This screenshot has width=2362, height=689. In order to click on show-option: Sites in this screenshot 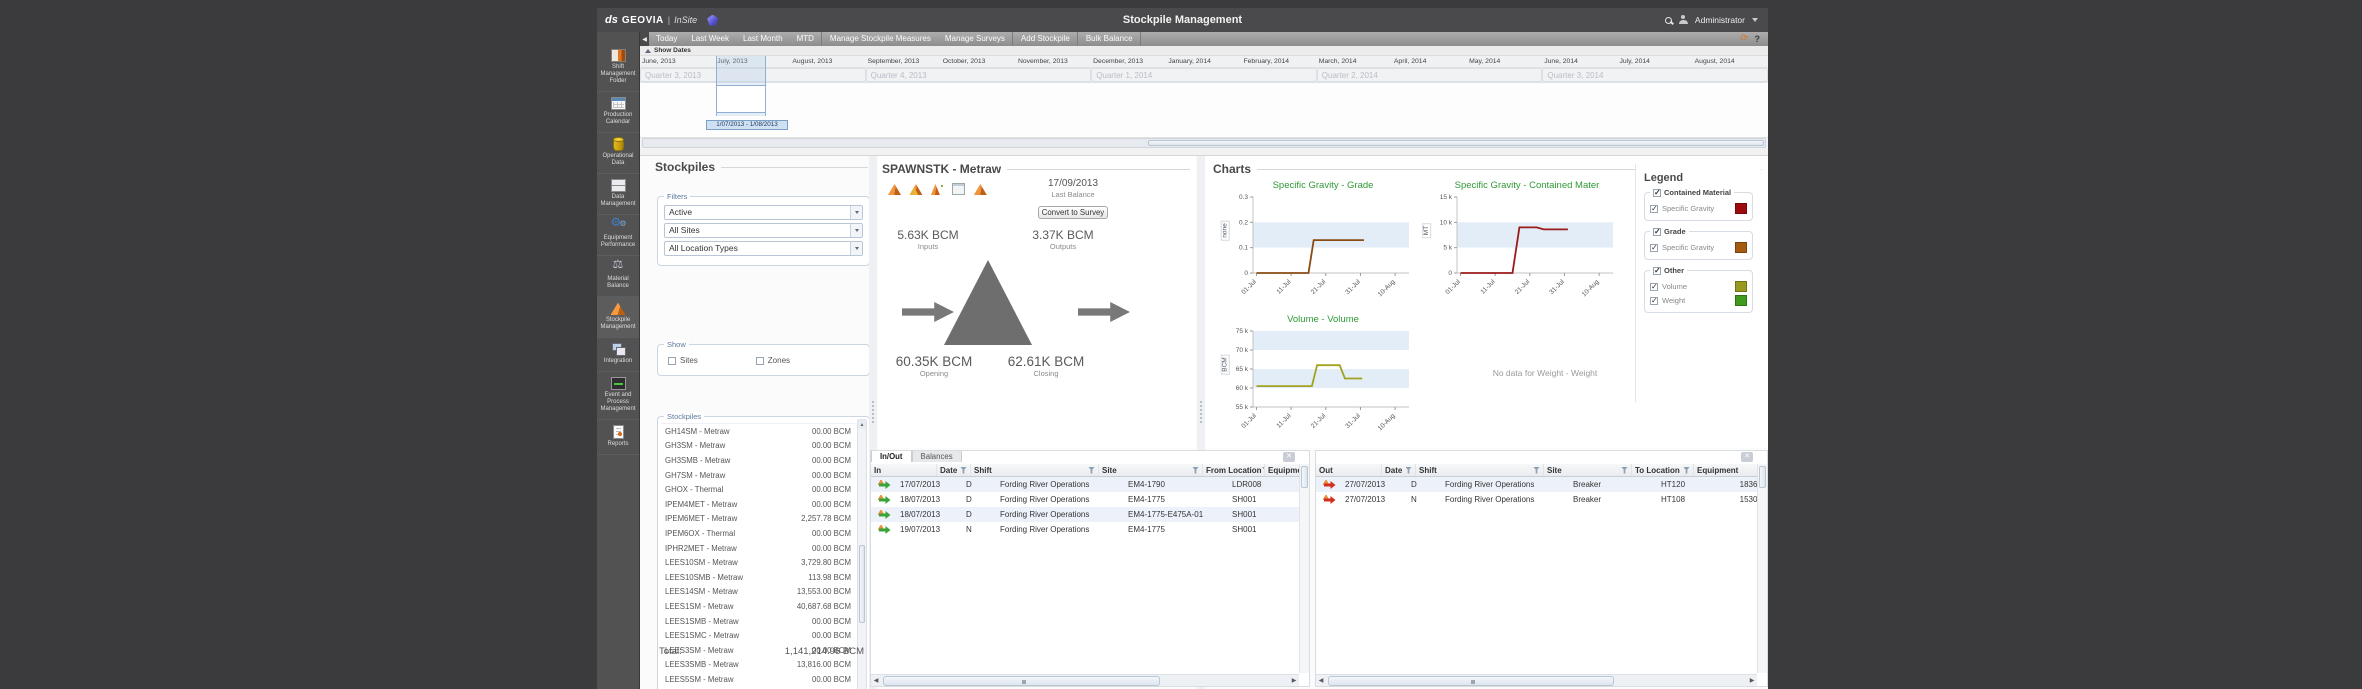, I will do `click(683, 360)`.